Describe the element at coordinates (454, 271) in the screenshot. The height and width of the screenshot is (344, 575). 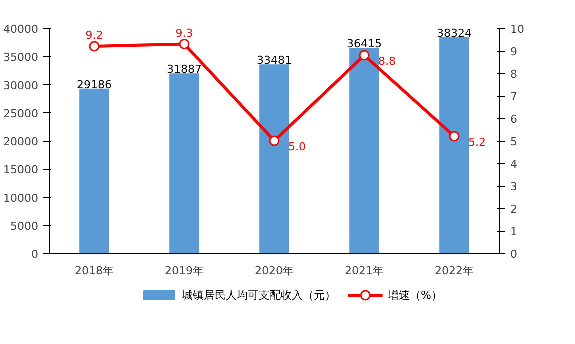
I see `x-tick-label: 2022年` at that location.